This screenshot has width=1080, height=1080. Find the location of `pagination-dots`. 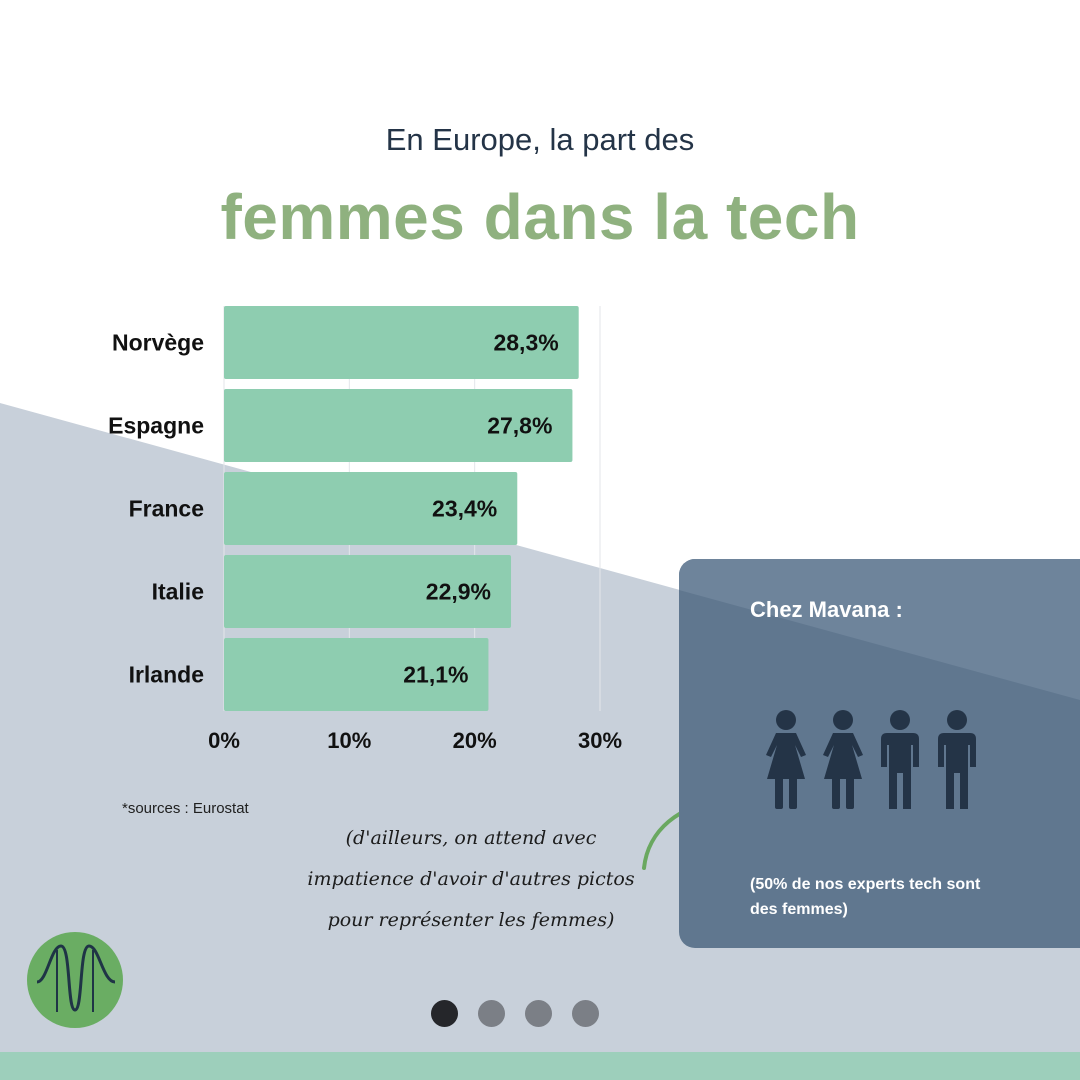

pagination-dots is located at coordinates (515, 1013).